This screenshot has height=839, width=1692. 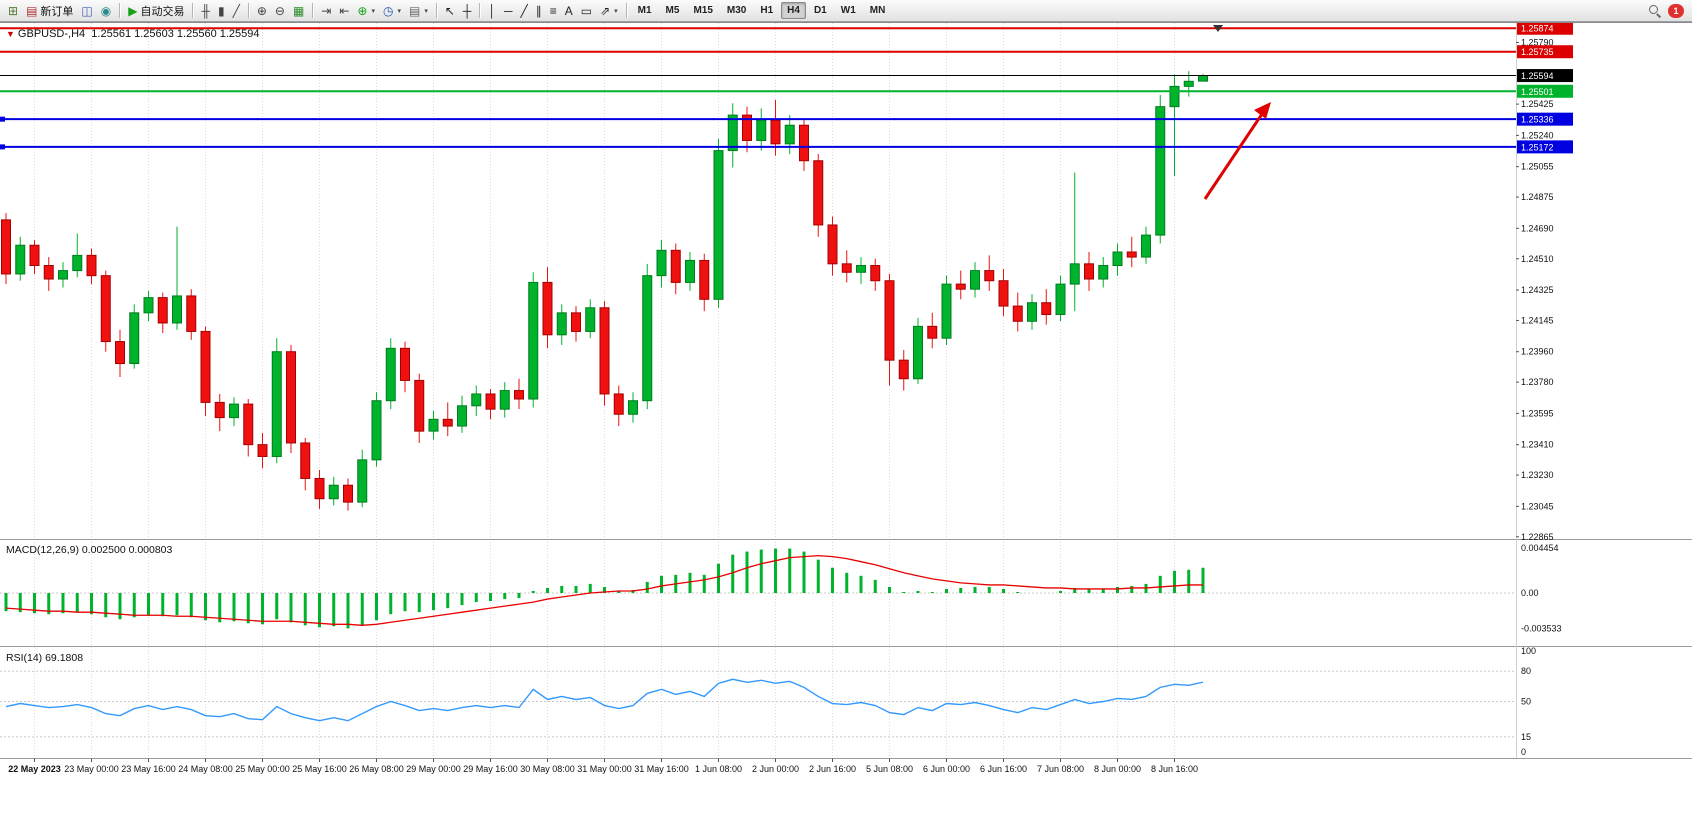 What do you see at coordinates (1537, 537) in the screenshot?
I see `svg-text: 1.22865` at bounding box center [1537, 537].